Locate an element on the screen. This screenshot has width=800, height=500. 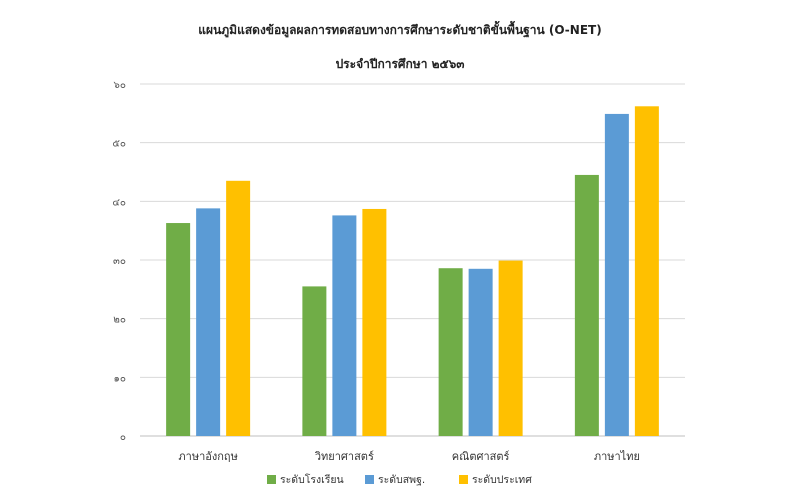
y-tick-label: ๓๐ is located at coordinates (119, 261).